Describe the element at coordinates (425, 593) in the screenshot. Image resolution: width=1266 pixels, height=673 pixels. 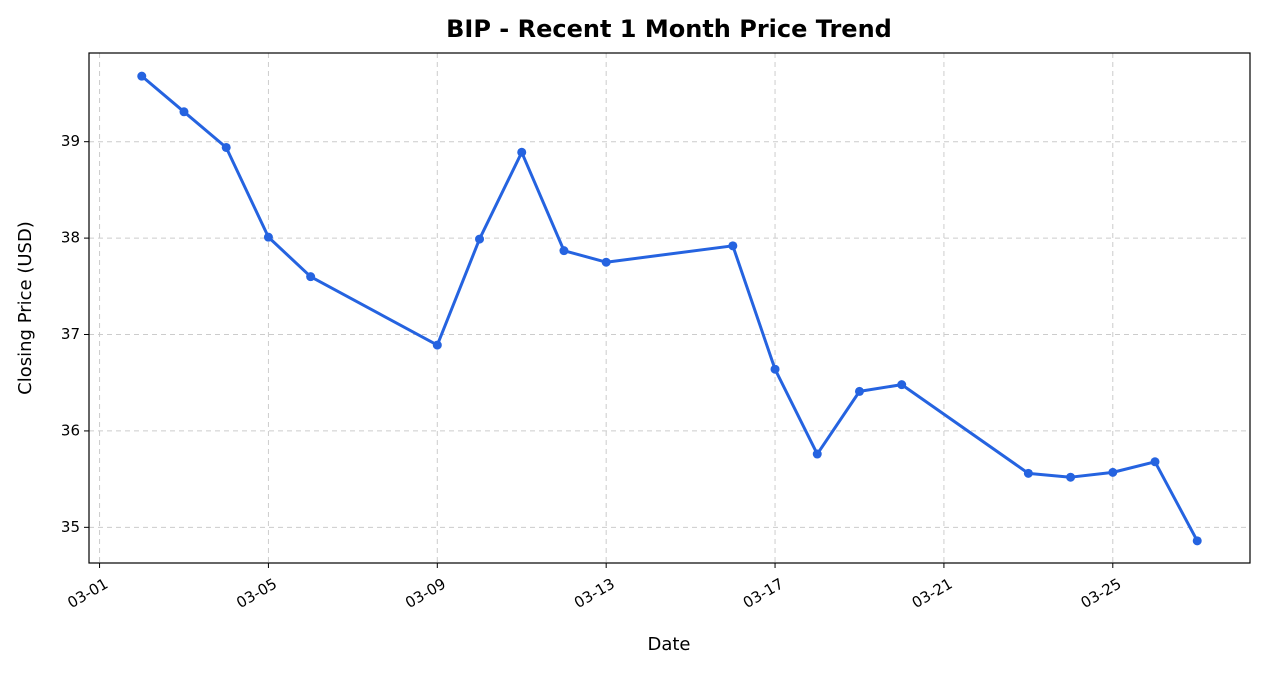
I see `x-tick-label: 03-09` at that location.